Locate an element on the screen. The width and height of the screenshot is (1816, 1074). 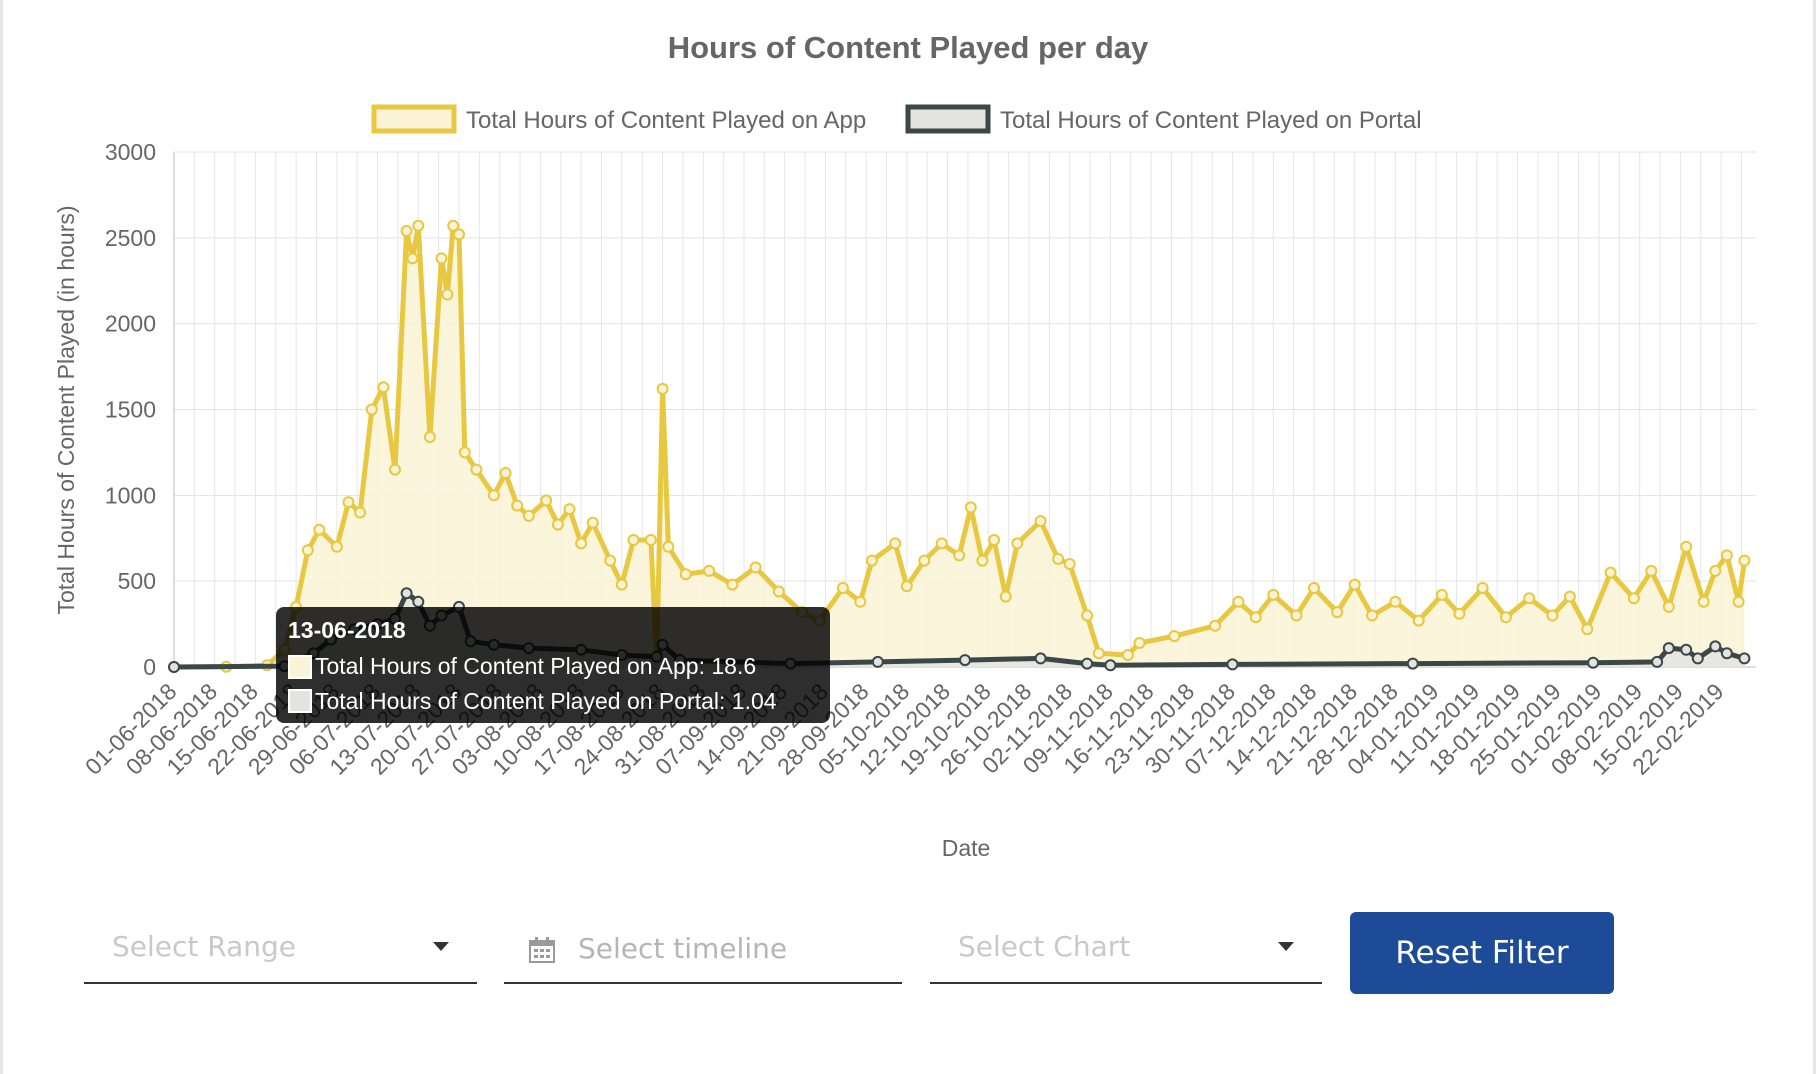
frame-right-edge is located at coordinates (1814, 537).